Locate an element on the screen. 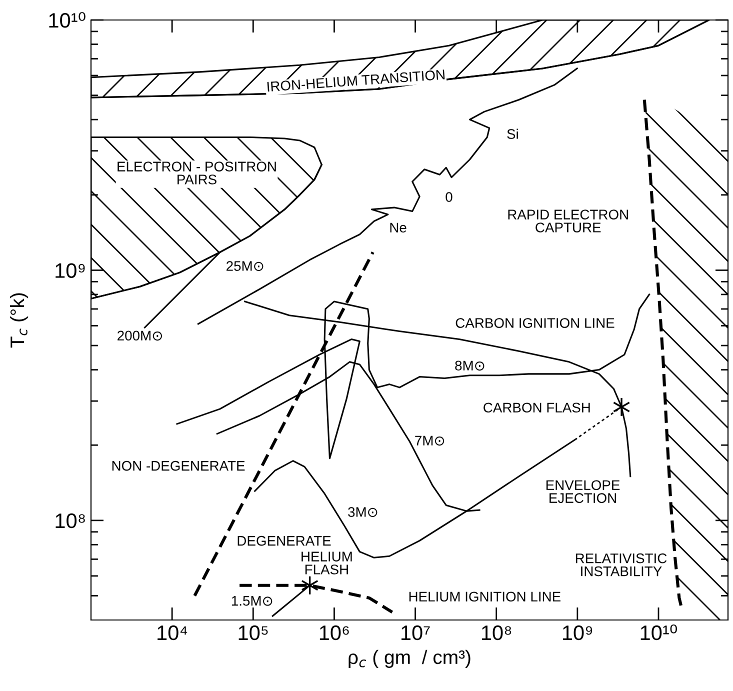 The height and width of the screenshot is (691, 733). x-tick-label: 10⁴ is located at coordinates (173, 632).